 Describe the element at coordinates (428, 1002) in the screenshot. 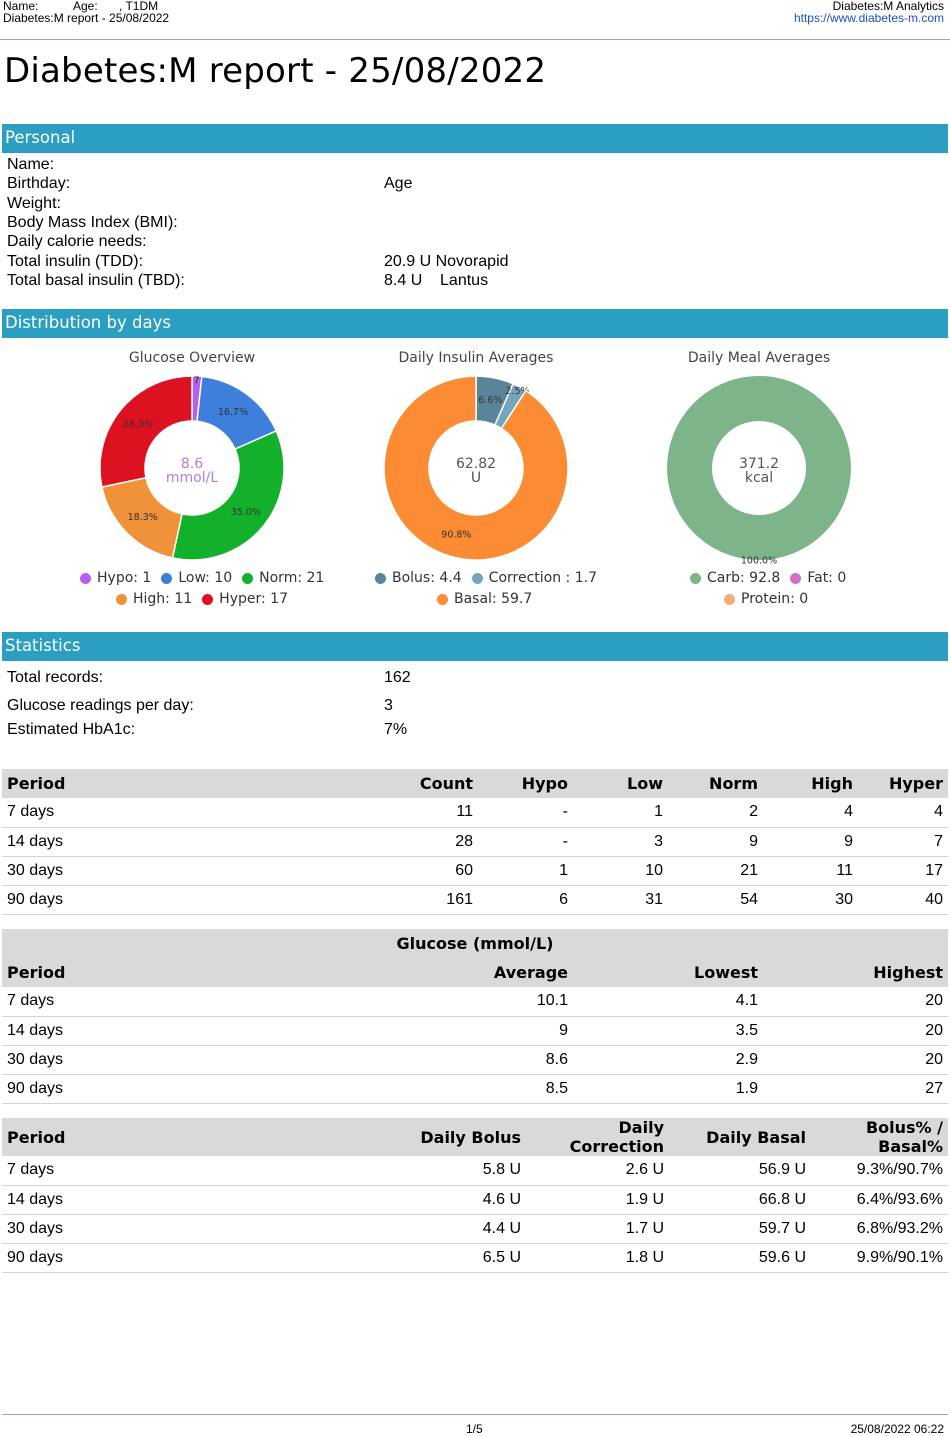

I see `value-cell: 10.1` at that location.